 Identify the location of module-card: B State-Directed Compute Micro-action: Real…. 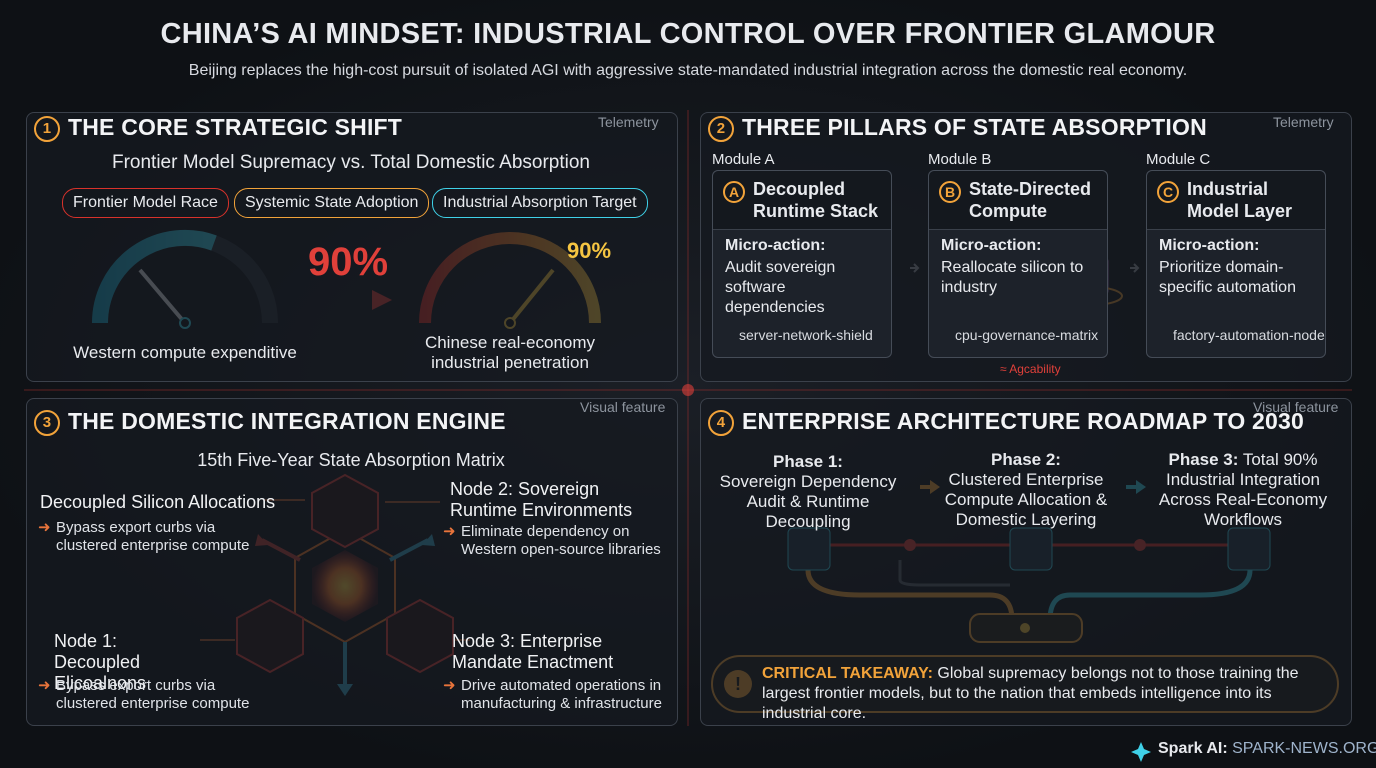
(1018, 264).